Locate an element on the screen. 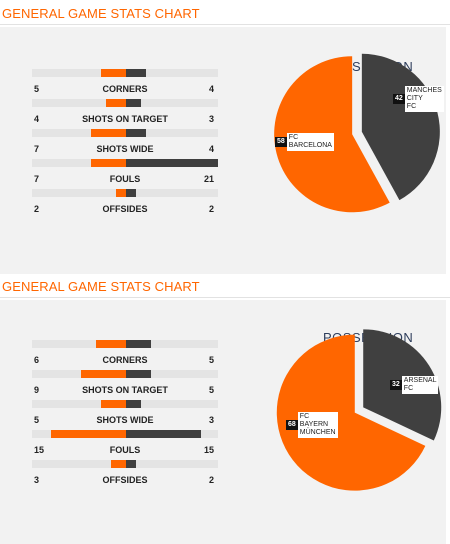  home-possession-slice is located at coordinates (351, 412).